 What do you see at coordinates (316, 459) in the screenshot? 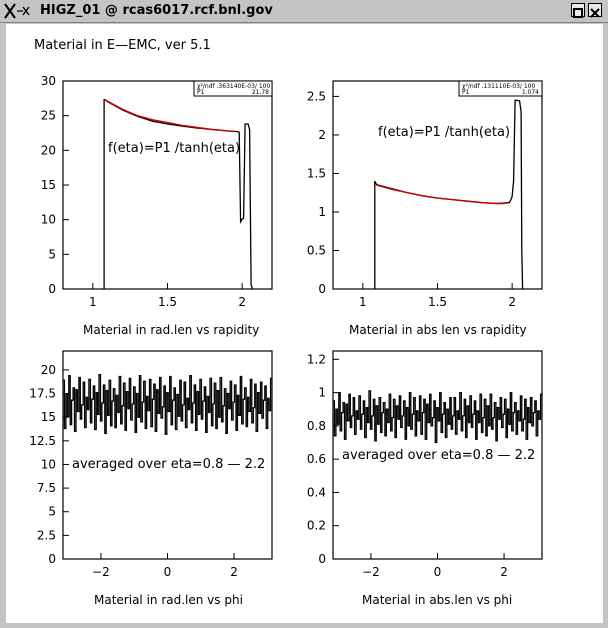
I see `y-tick-label: 0.6` at bounding box center [316, 459].